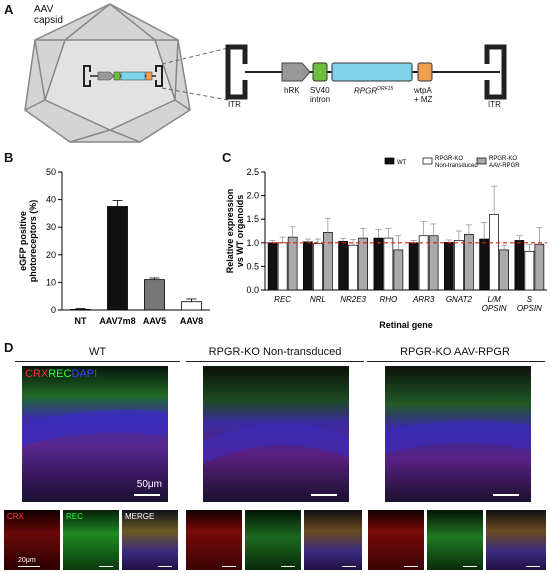  I want to click on c-x-tick-label: S OPSIN, so click(529, 304).